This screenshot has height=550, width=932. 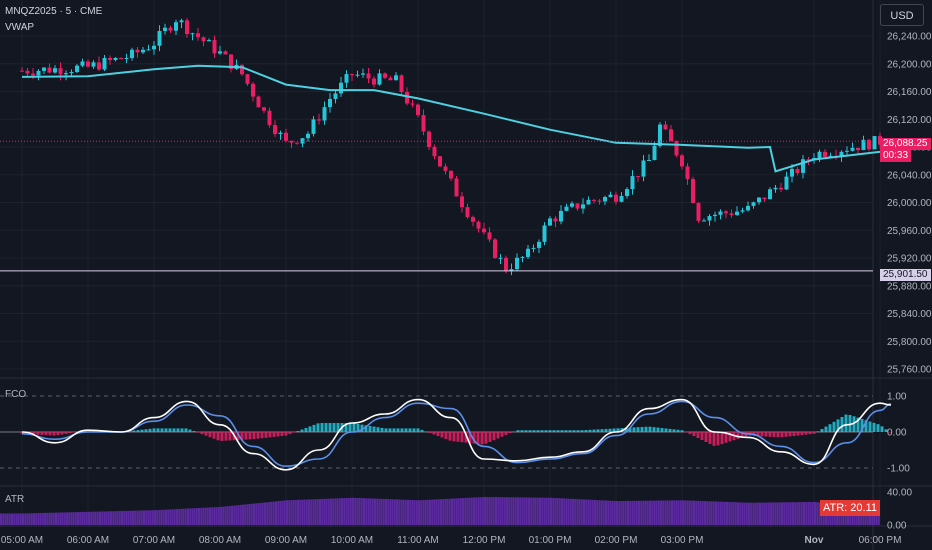 I want to click on time-tick-label: 10:00 AM, so click(x=352, y=540).